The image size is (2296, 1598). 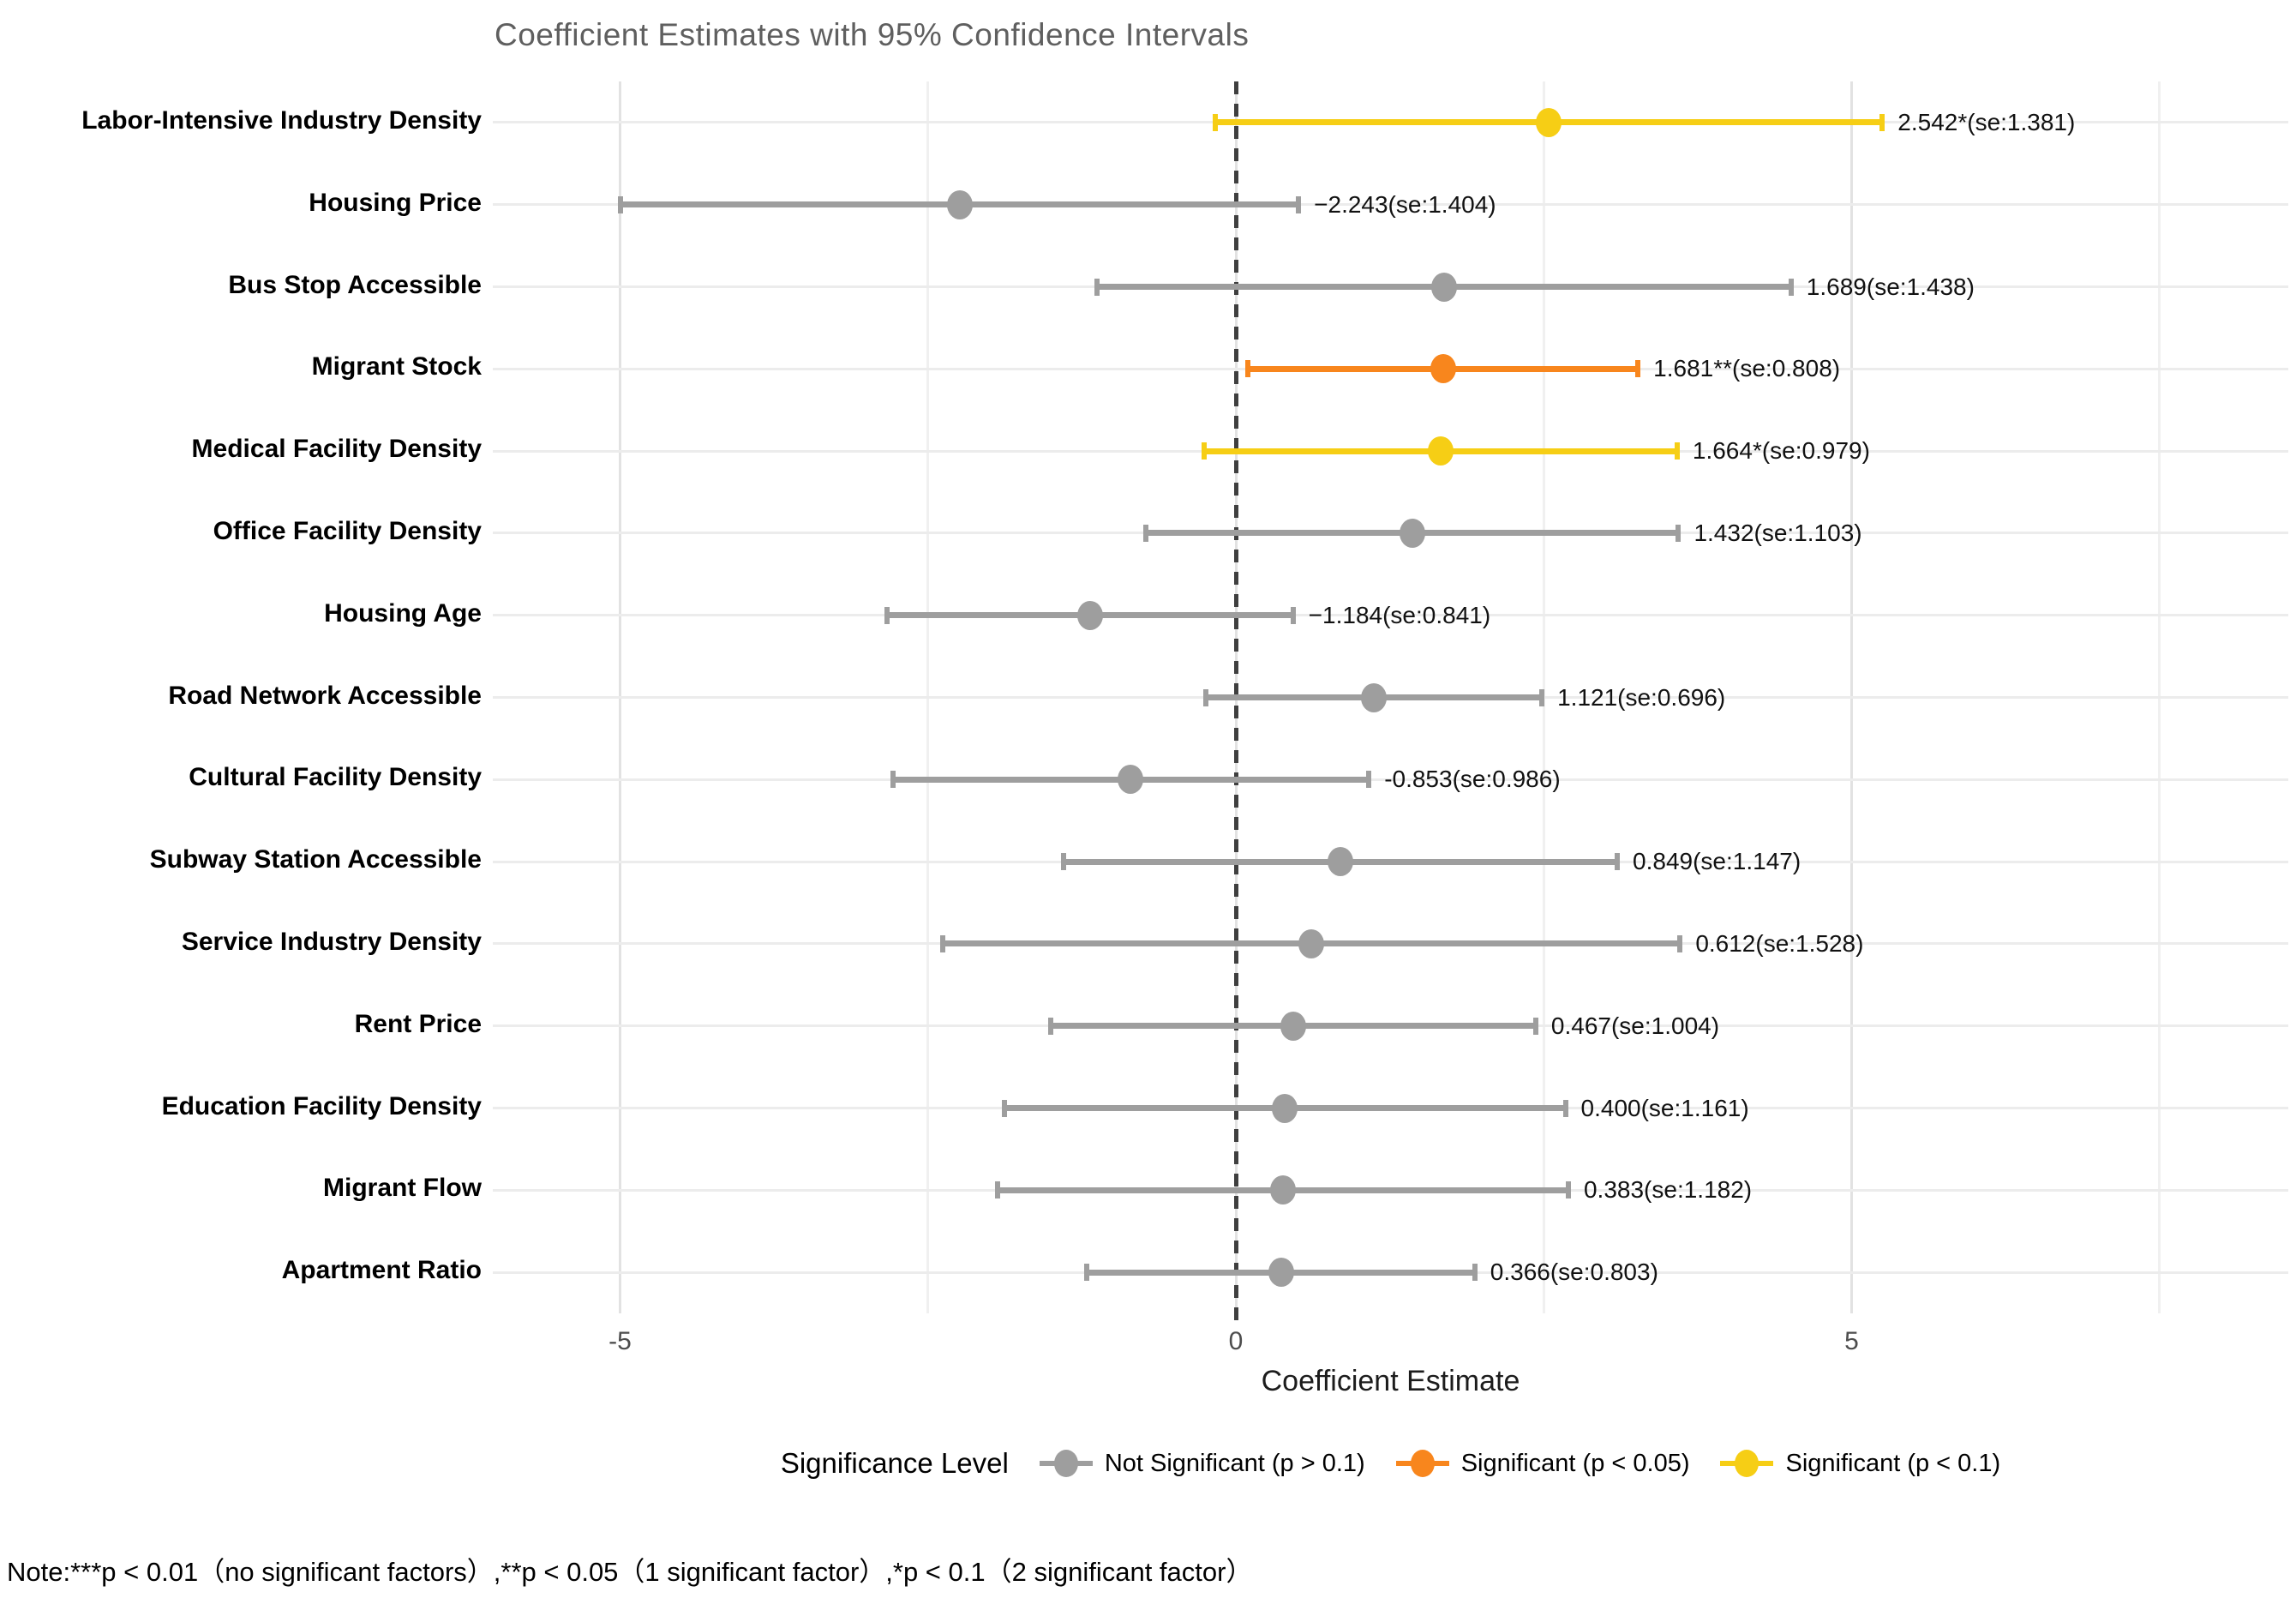 I want to click on estimate-value-label: 0.383(se:1.182), so click(x=1668, y=1190).